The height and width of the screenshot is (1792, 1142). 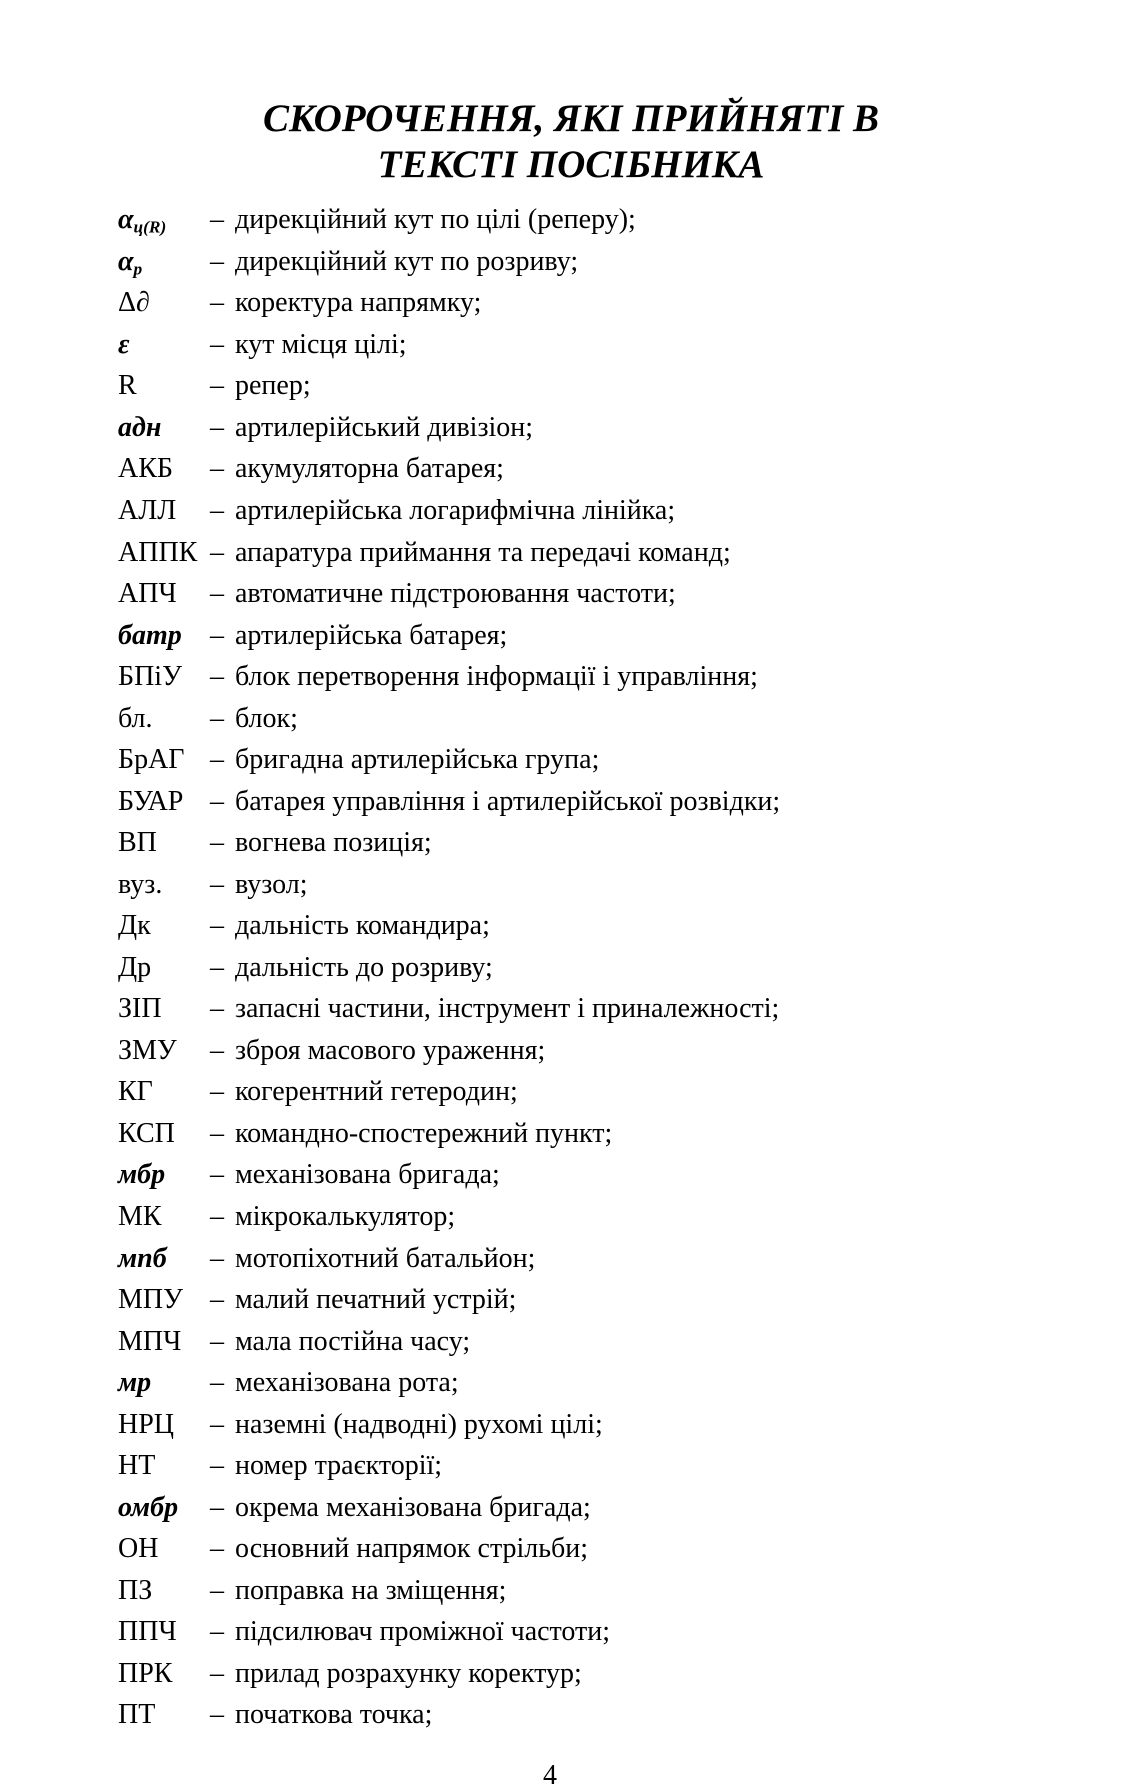 What do you see at coordinates (345, 1216) in the screenshot?
I see `definition: мікрокалькулятор;` at bounding box center [345, 1216].